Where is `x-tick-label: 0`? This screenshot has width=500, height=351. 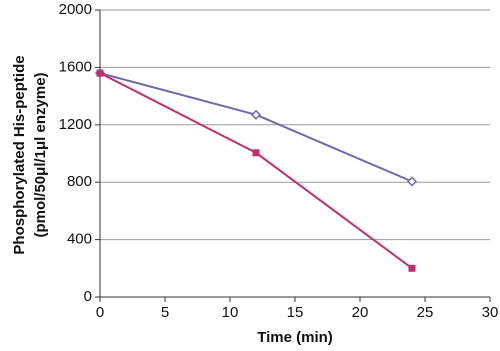 x-tick-label: 0 is located at coordinates (100, 312).